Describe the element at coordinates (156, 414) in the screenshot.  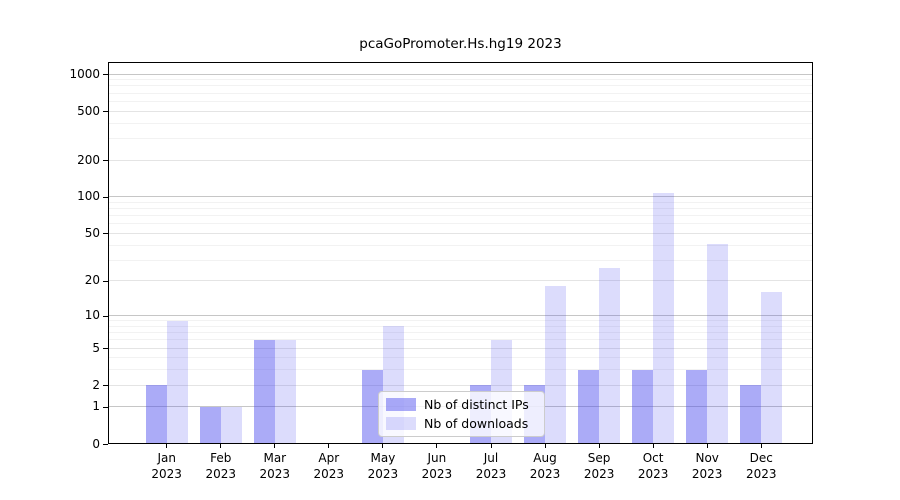
I see `bar-ips-jan` at that location.